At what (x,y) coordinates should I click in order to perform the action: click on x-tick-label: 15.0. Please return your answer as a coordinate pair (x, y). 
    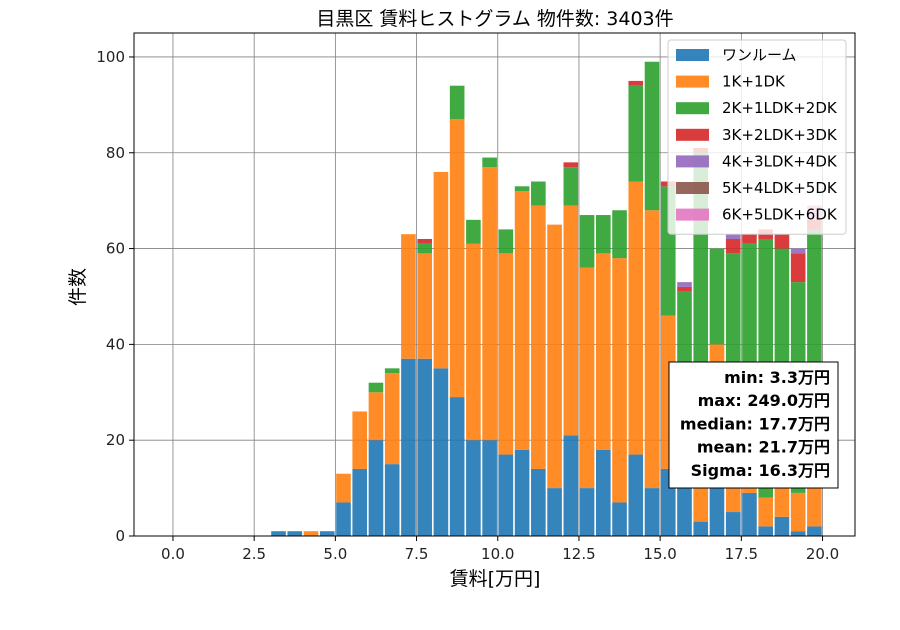
    Looking at the image, I should click on (659, 554).